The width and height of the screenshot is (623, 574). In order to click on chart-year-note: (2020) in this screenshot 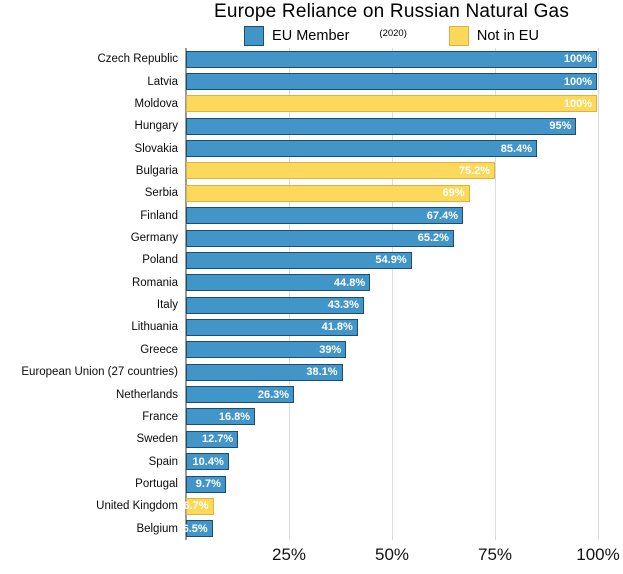, I will do `click(393, 33)`.